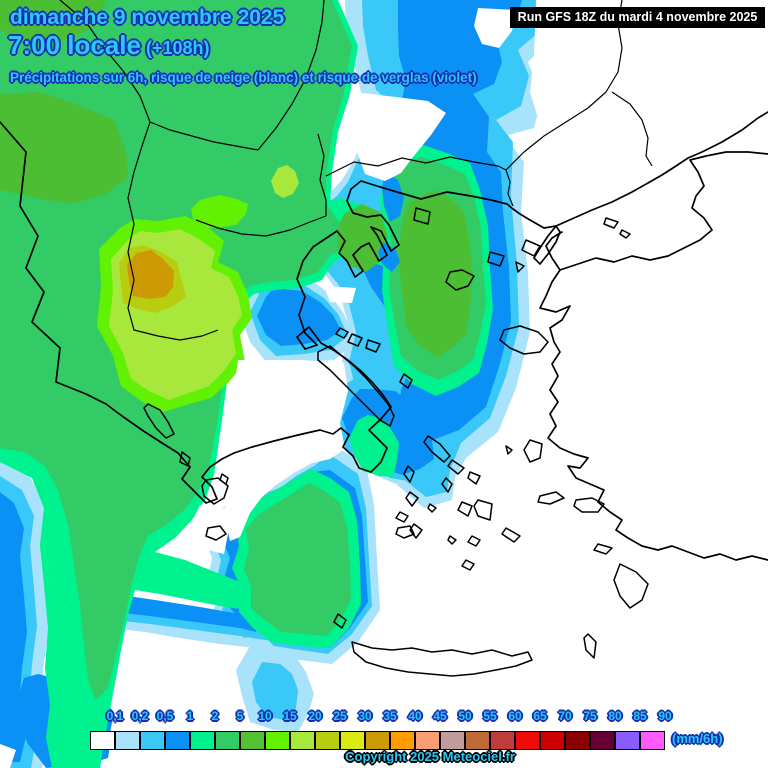 The width and height of the screenshot is (768, 768). I want to click on border-greece-bulgaria, so click(416, 166).